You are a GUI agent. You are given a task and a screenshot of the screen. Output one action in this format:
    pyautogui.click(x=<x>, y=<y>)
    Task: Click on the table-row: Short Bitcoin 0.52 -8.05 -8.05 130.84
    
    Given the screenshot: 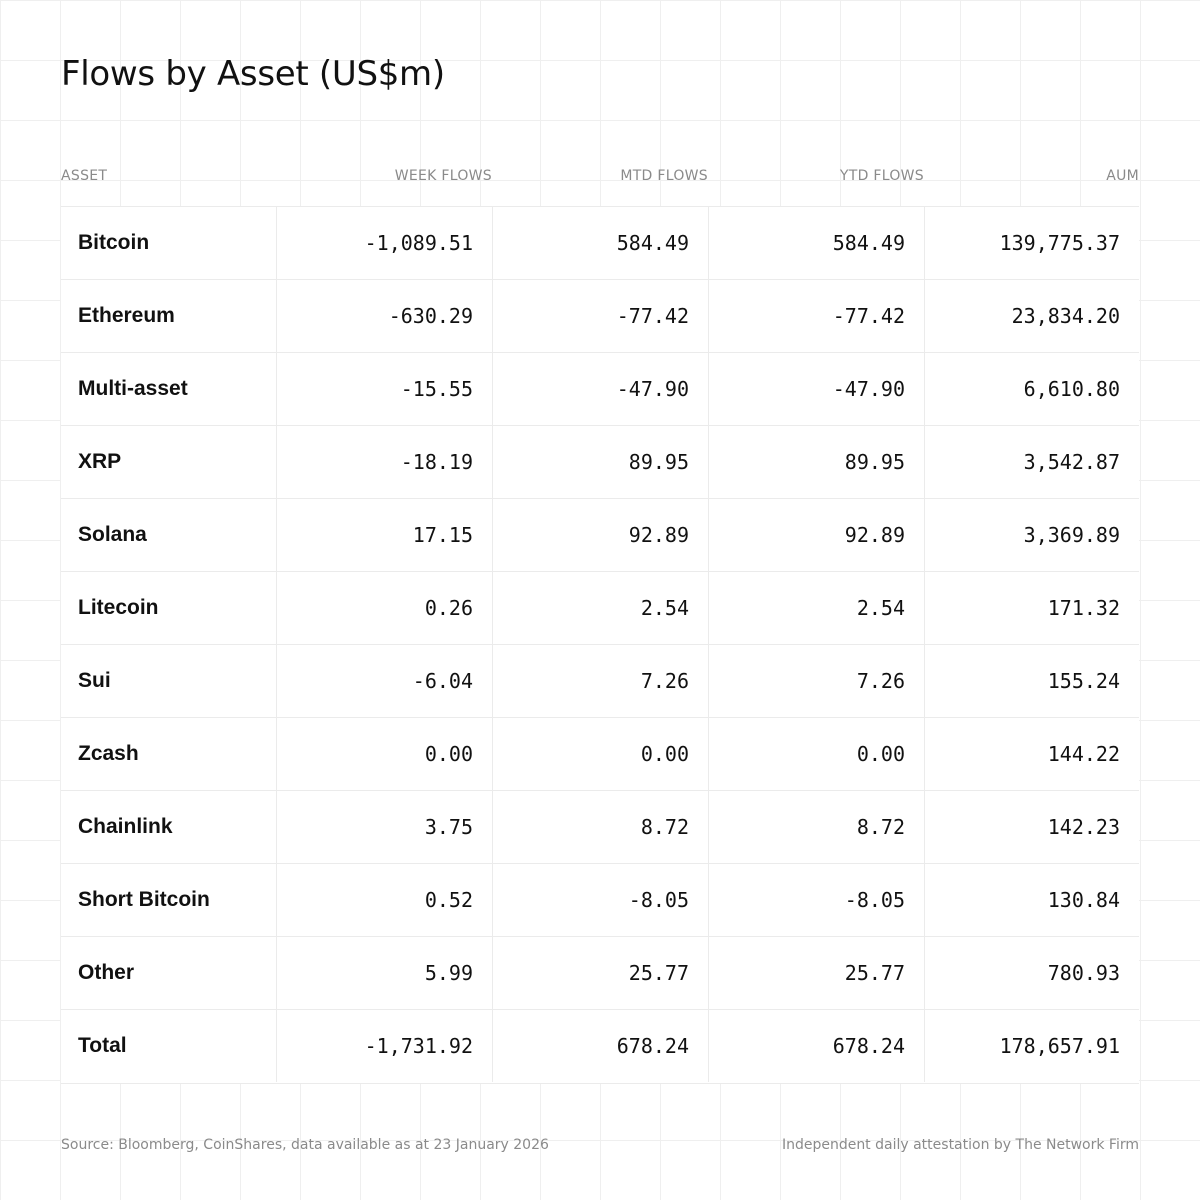 What is the action you would take?
    pyautogui.click(x=600, y=900)
    